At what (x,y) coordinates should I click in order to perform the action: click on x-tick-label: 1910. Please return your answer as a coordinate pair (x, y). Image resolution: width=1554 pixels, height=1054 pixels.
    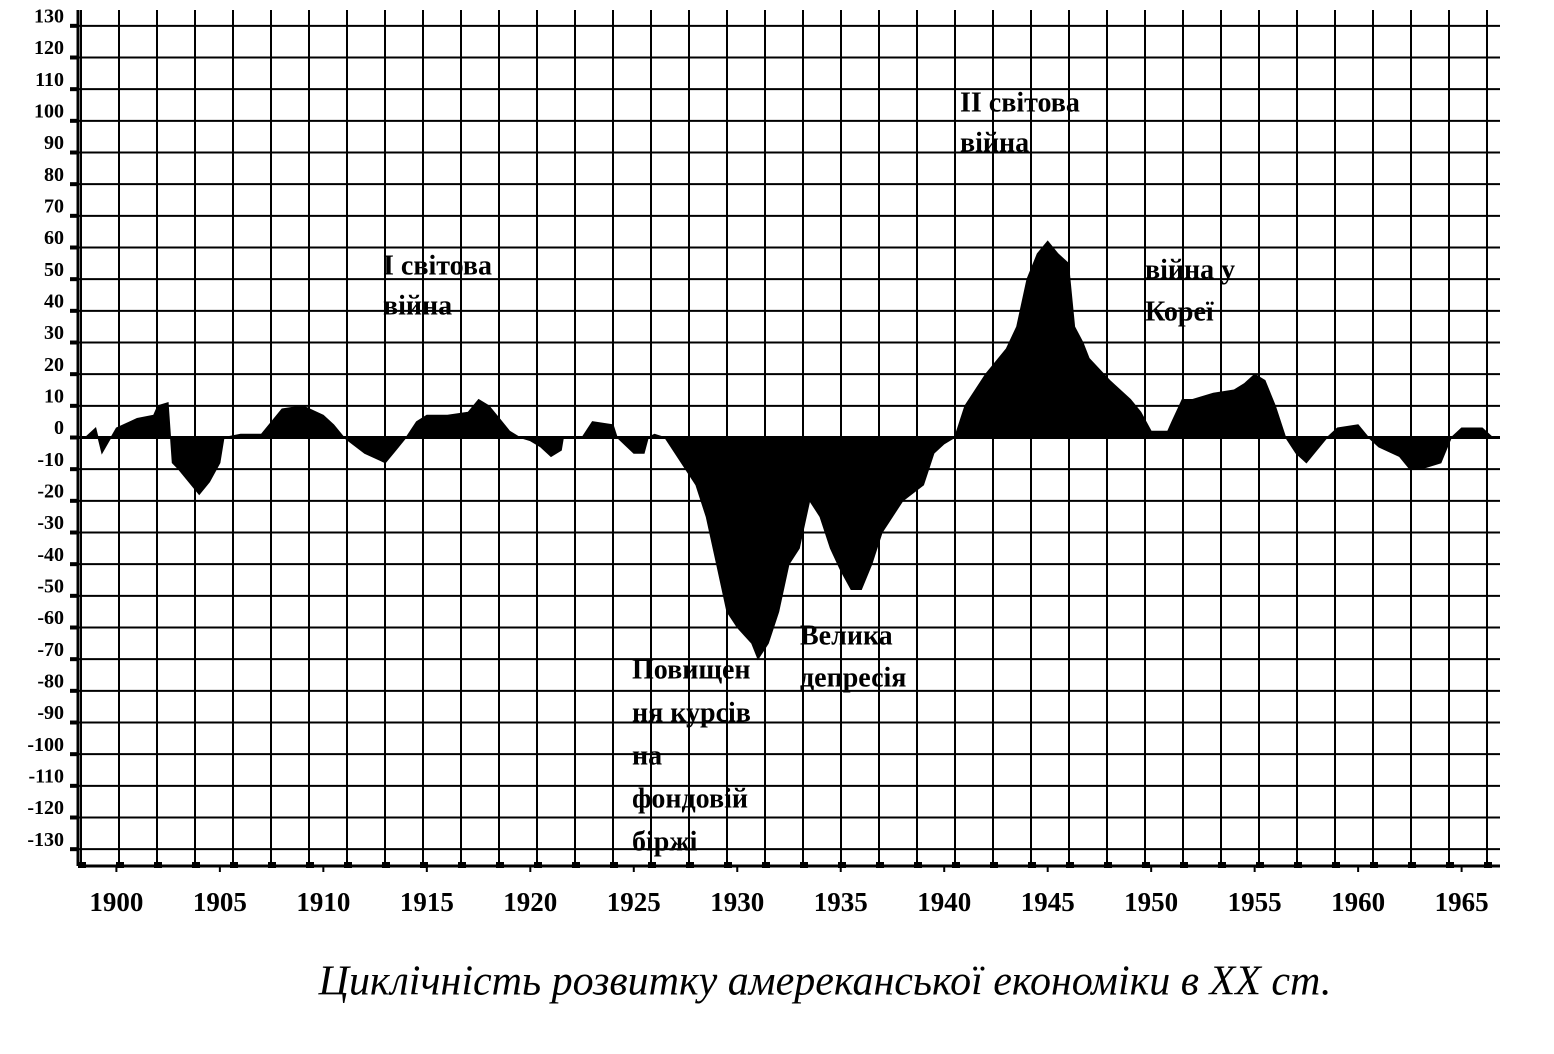
    Looking at the image, I should click on (323, 902).